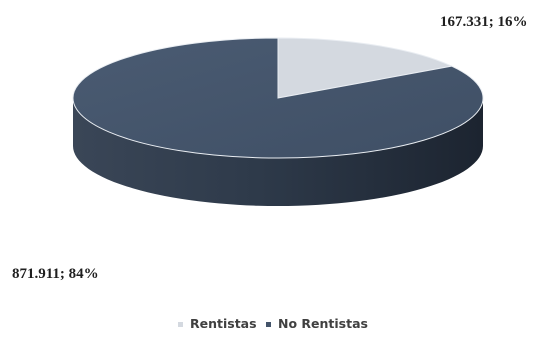  I want to click on legend-item-rentistas: Rentistas, so click(217, 323).